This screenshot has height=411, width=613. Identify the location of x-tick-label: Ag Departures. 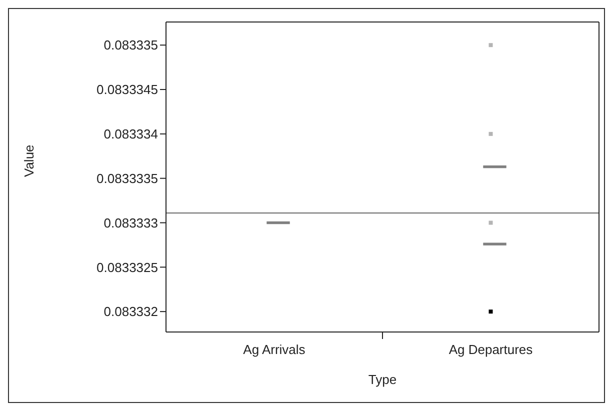
(491, 349).